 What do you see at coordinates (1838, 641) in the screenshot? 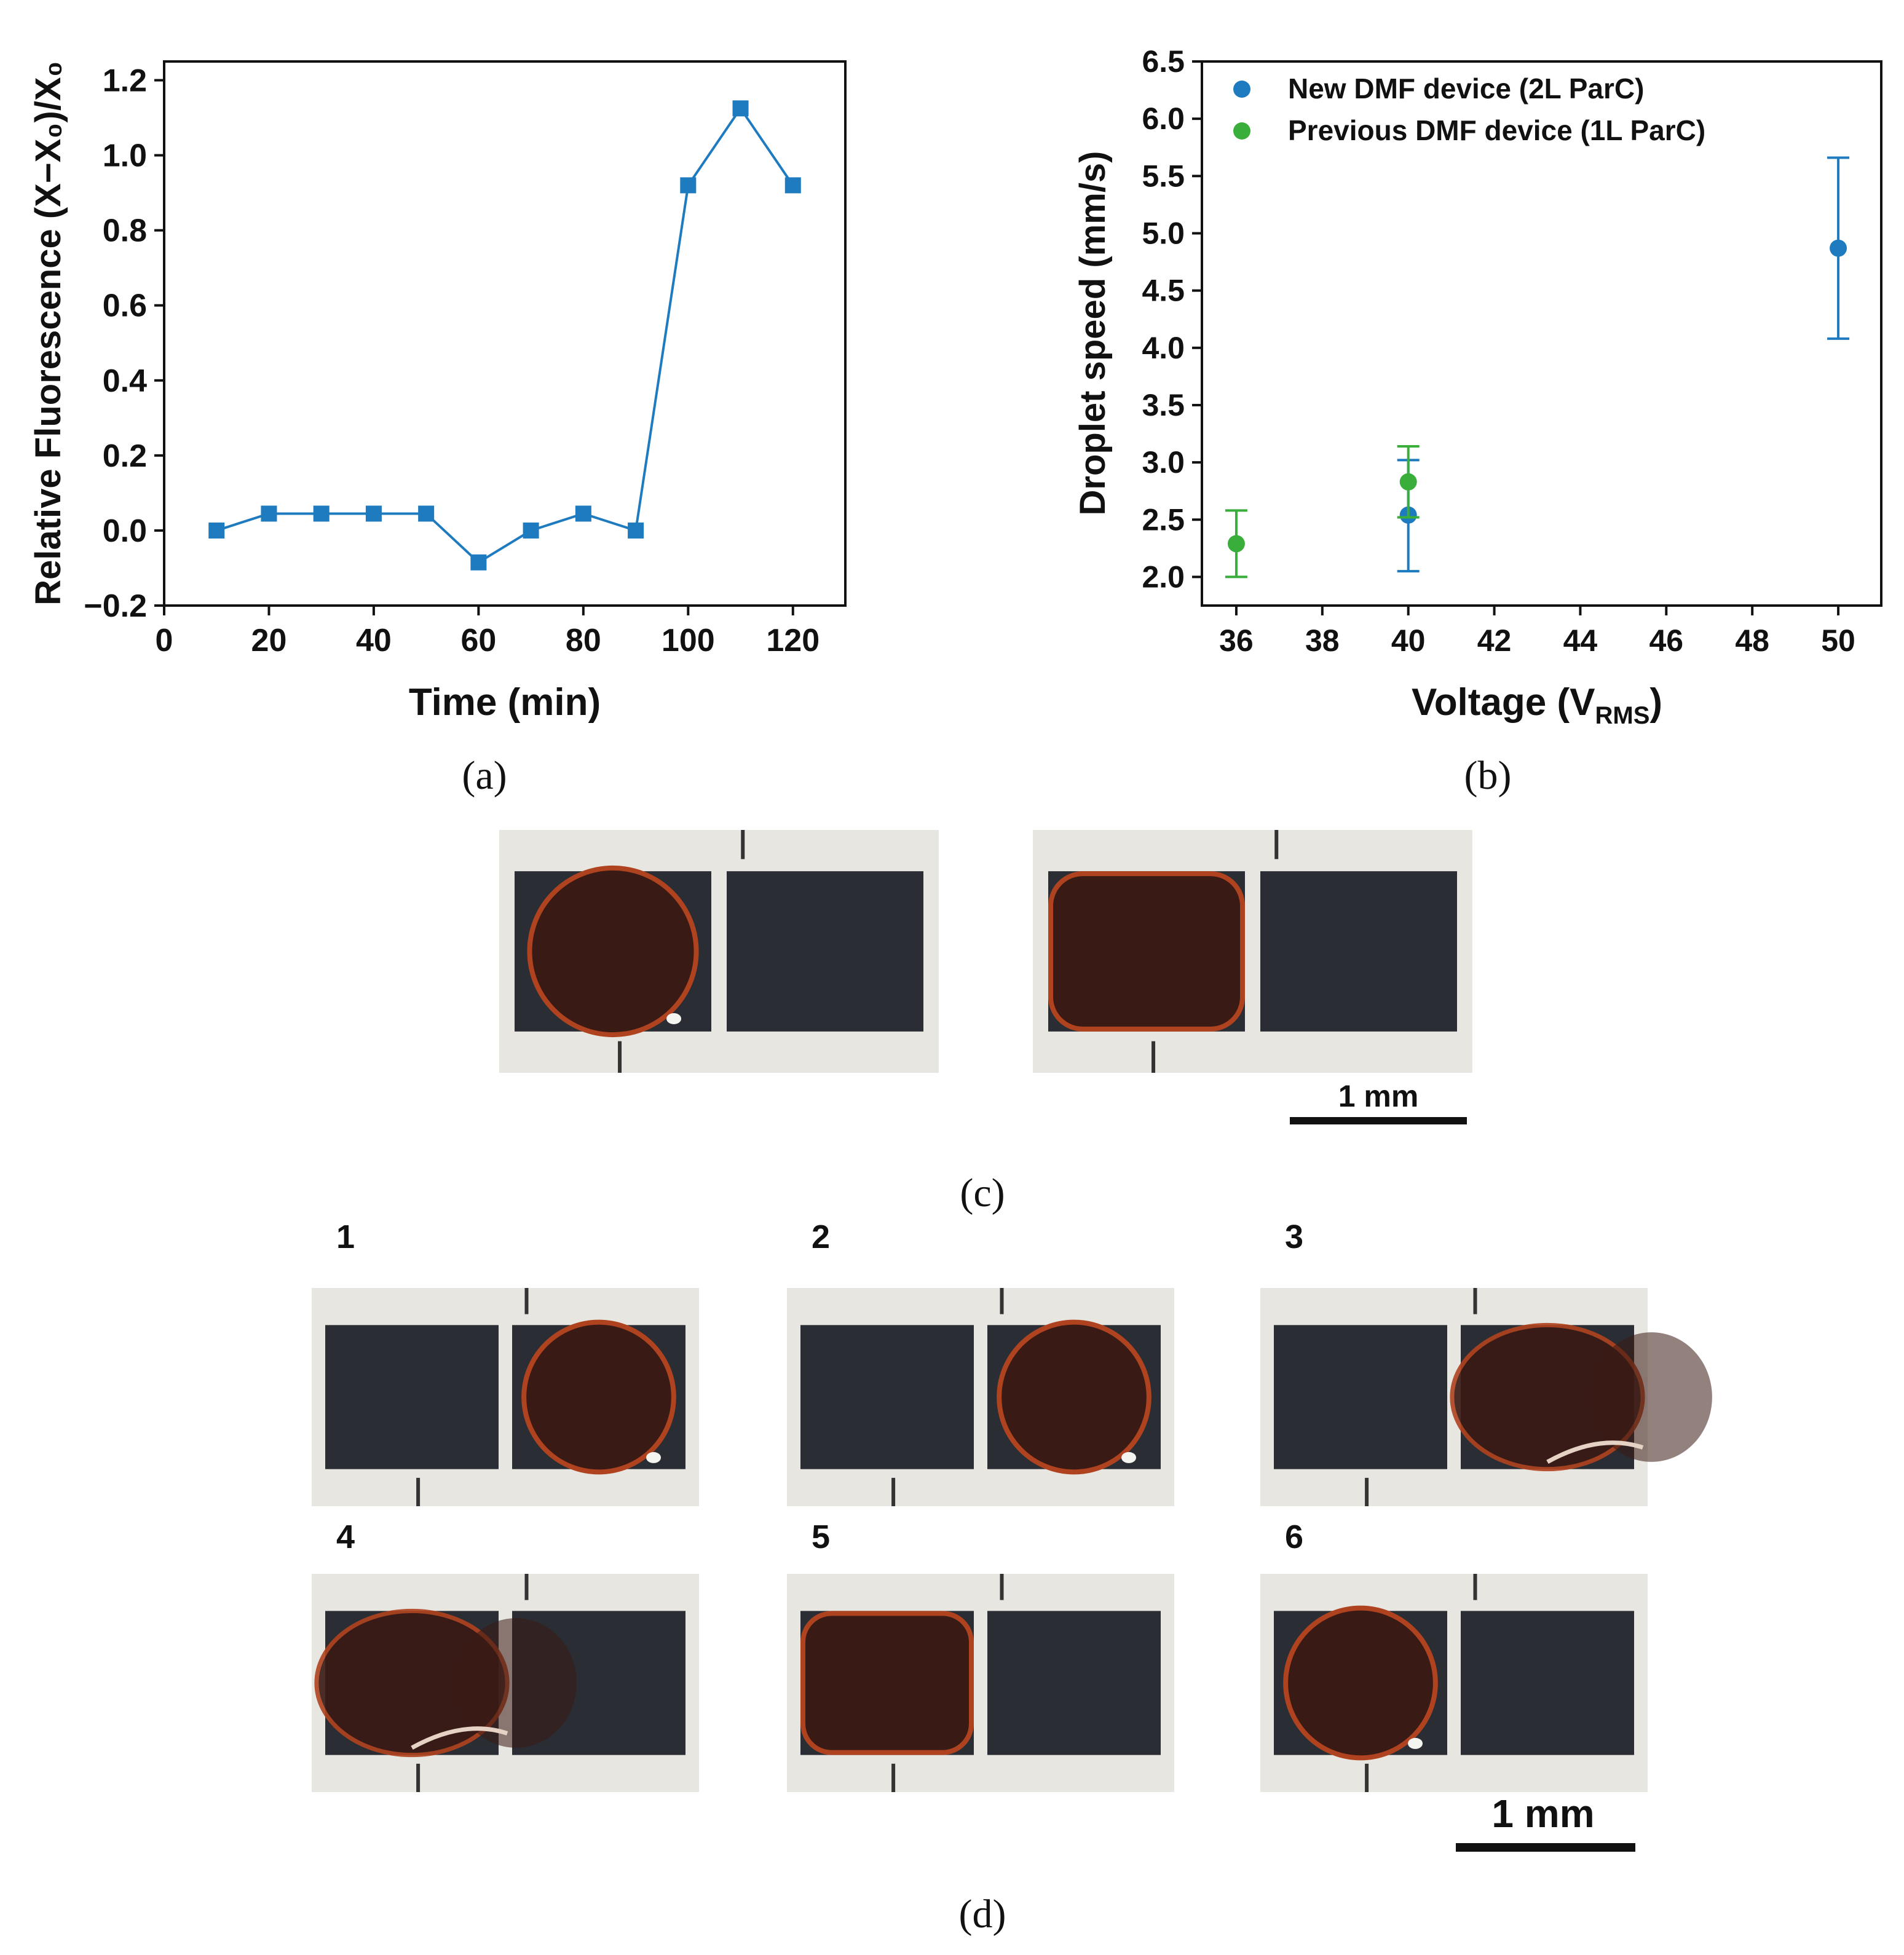
I see `x-tick-label: 50` at bounding box center [1838, 641].